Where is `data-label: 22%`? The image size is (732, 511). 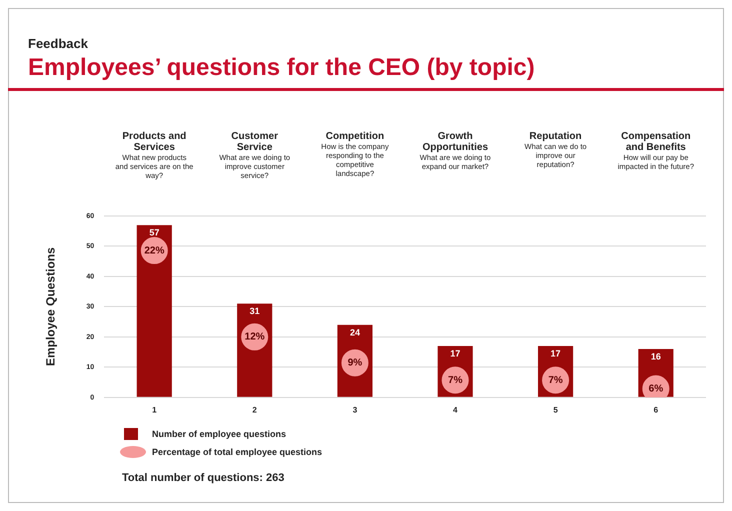 data-label: 22% is located at coordinates (154, 250).